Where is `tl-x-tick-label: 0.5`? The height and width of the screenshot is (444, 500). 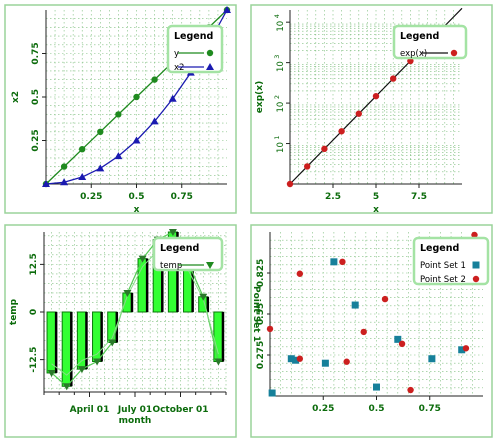
tl-x-tick-label: 0.5 is located at coordinates (137, 197).